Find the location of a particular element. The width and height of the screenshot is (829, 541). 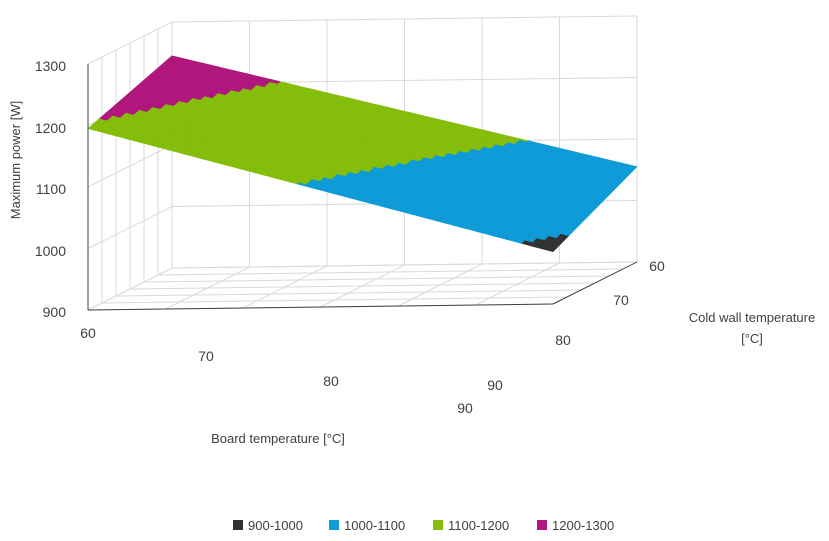

x-tick: 70 is located at coordinates (206, 356).